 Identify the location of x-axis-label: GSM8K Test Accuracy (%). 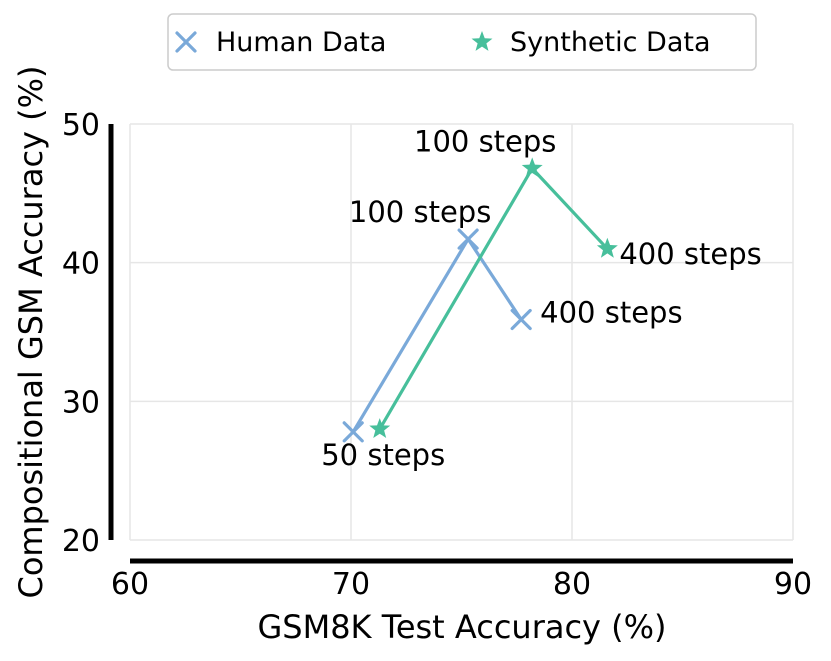
(461, 627).